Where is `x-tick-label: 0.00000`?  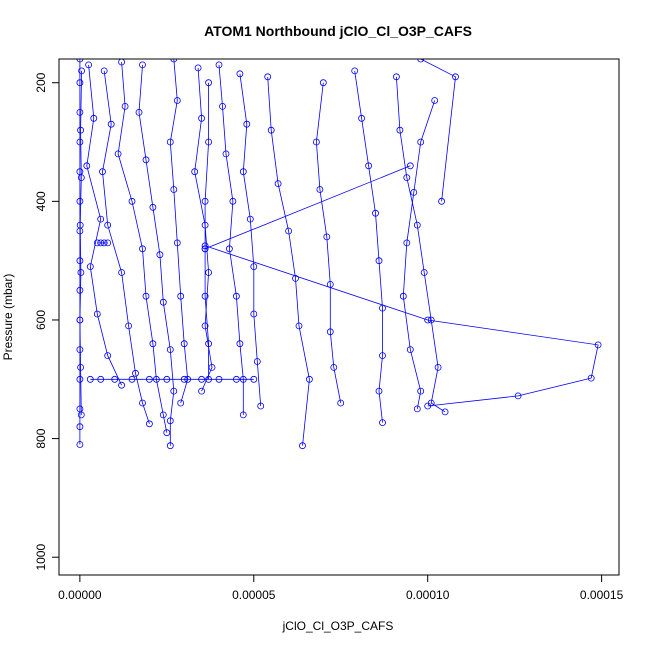 x-tick-label: 0.00000 is located at coordinates (80, 595).